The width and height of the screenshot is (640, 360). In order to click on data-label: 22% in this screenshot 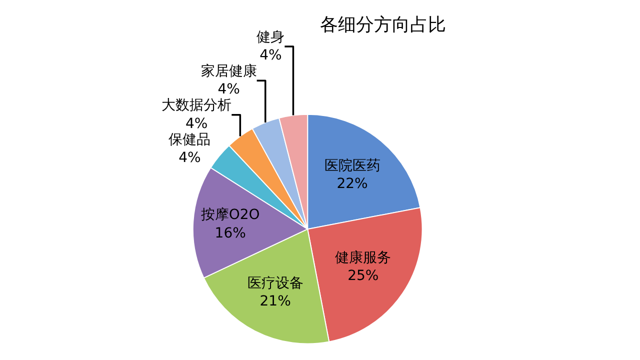, I will do `click(352, 184)`.